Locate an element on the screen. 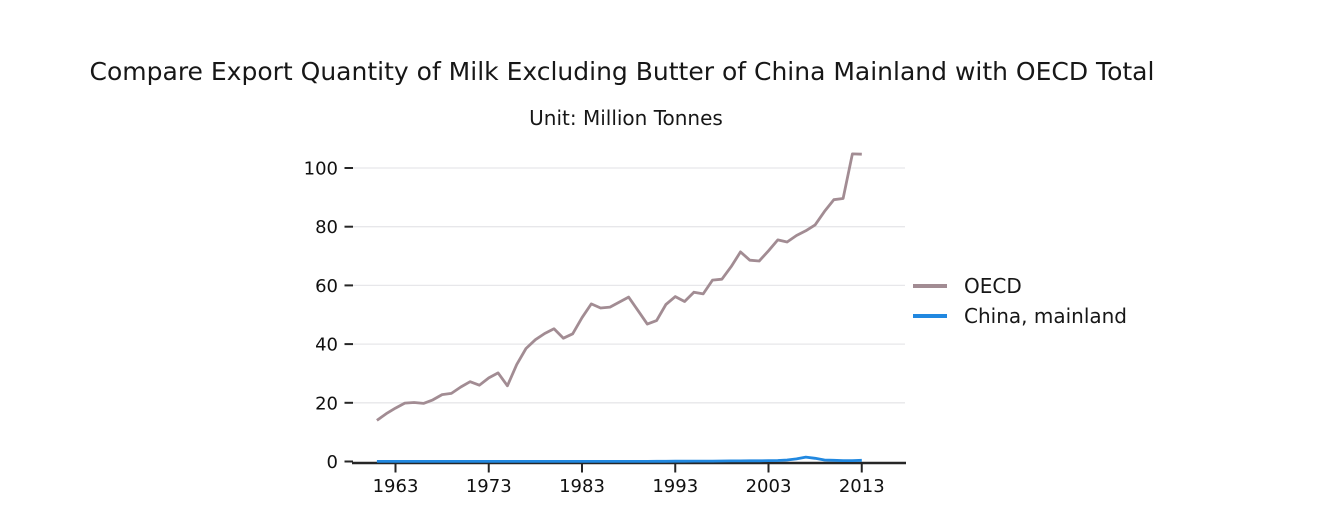 This screenshot has width=1339, height=518. y-tick-label: 100 is located at coordinates (321, 169).